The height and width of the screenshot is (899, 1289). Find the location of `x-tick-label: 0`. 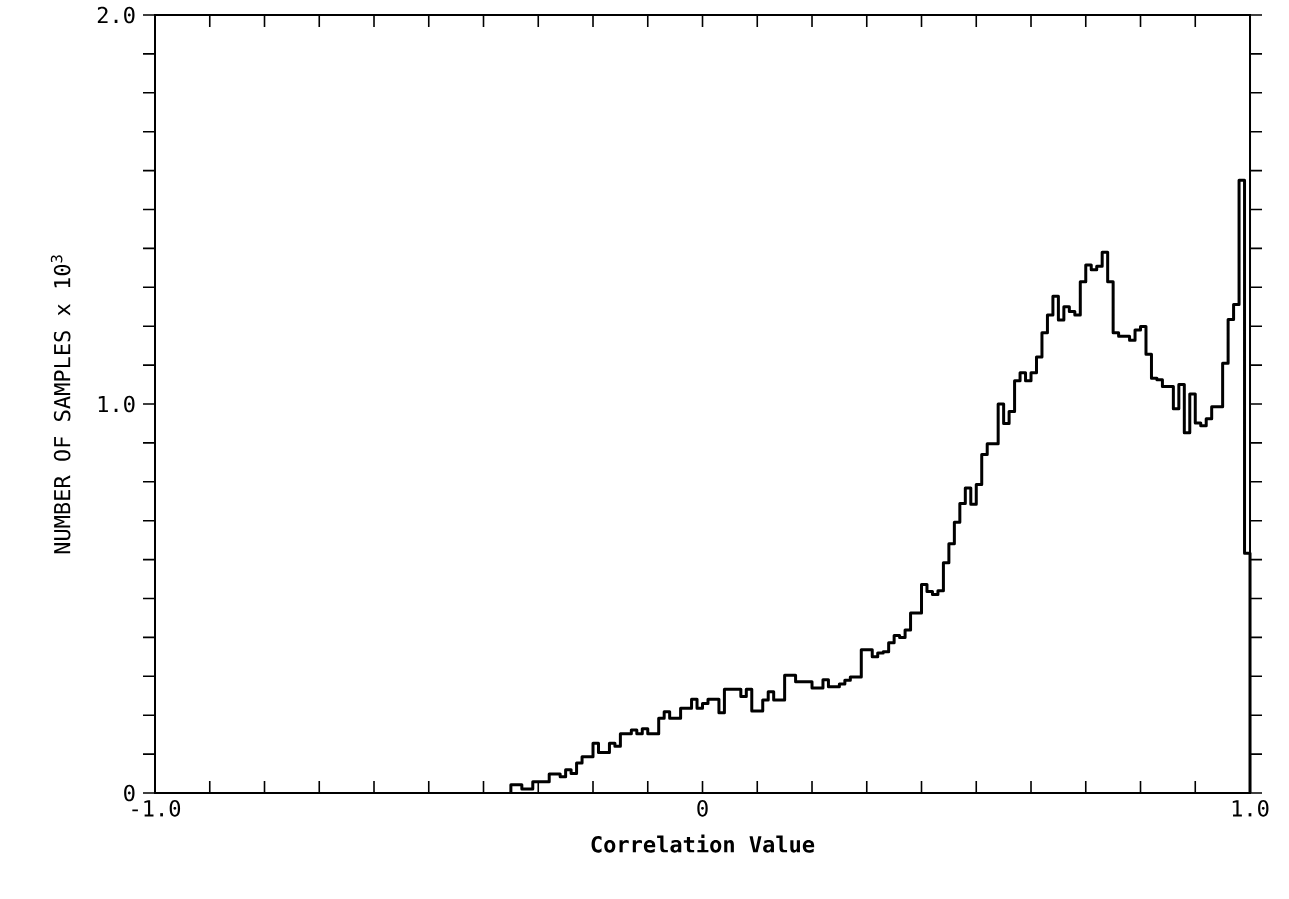

x-tick-label: 0 is located at coordinates (702, 808).